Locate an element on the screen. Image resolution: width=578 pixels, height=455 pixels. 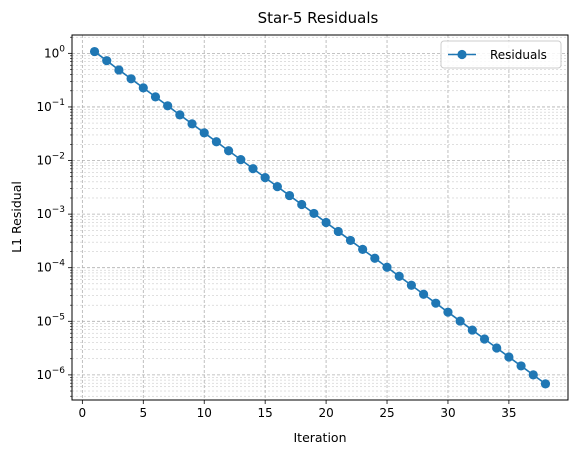
legend-marker is located at coordinates (461, 54).